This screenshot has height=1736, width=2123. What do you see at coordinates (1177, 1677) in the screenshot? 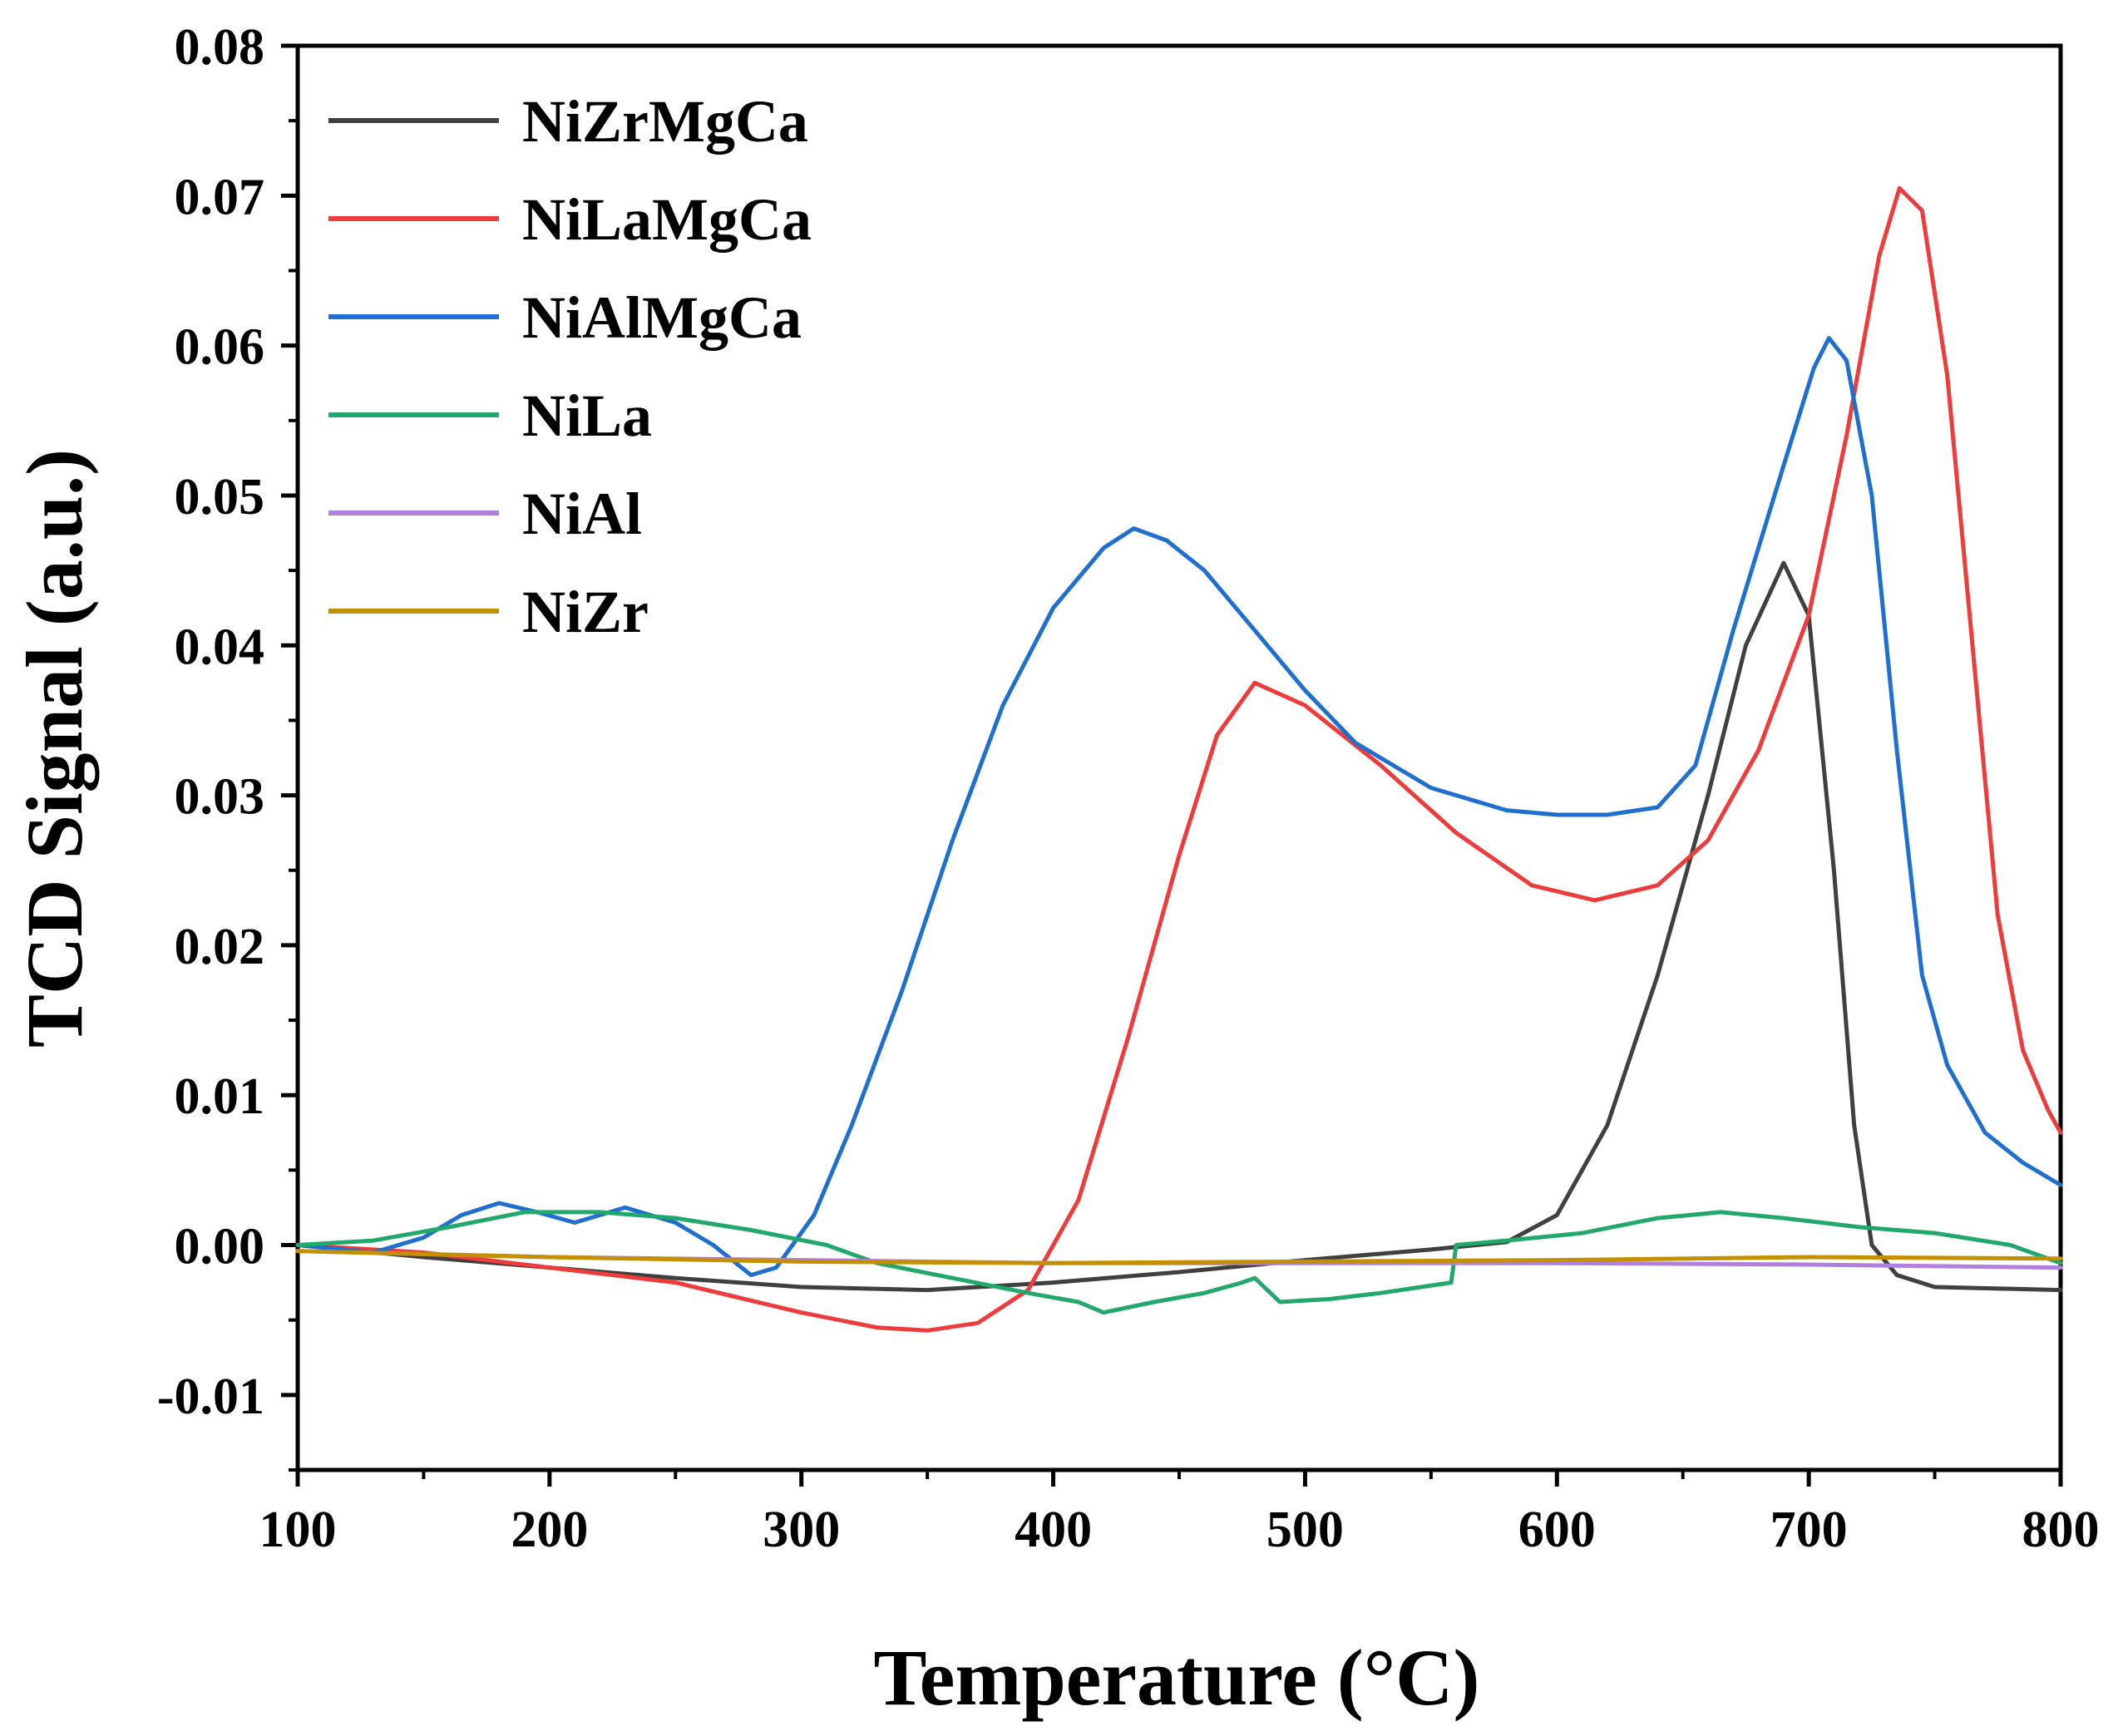
I see `x-axis-title: Temperature (°C)` at bounding box center [1177, 1677].